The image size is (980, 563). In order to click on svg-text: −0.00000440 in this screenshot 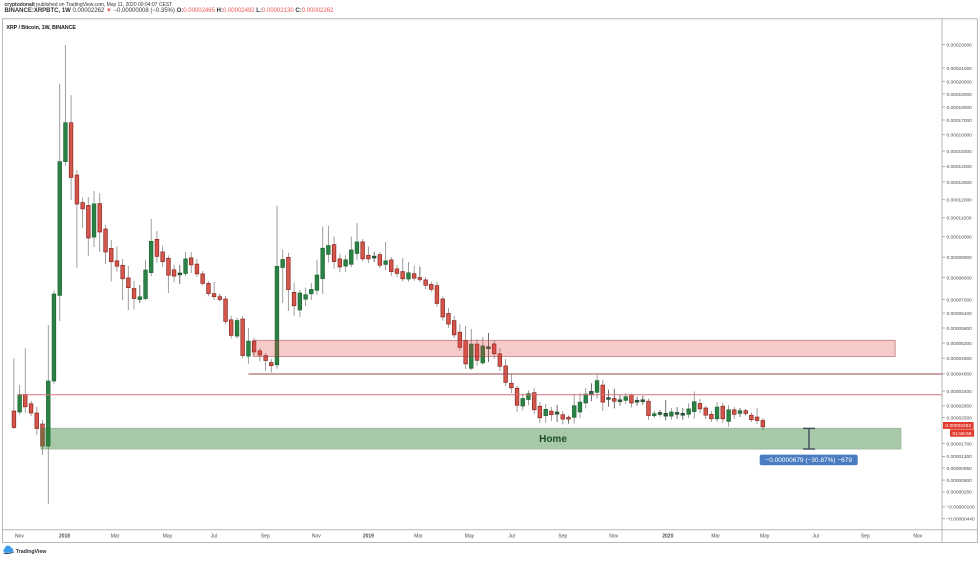, I will do `click(961, 520)`.